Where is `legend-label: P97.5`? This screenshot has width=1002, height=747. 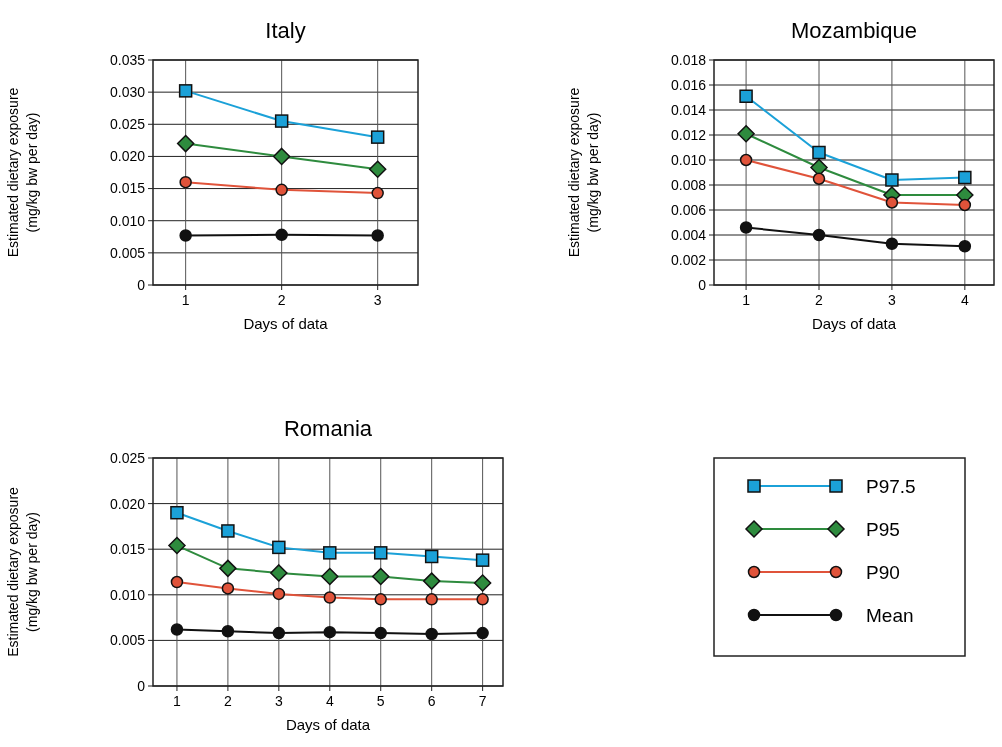 legend-label: P97.5 is located at coordinates (891, 486).